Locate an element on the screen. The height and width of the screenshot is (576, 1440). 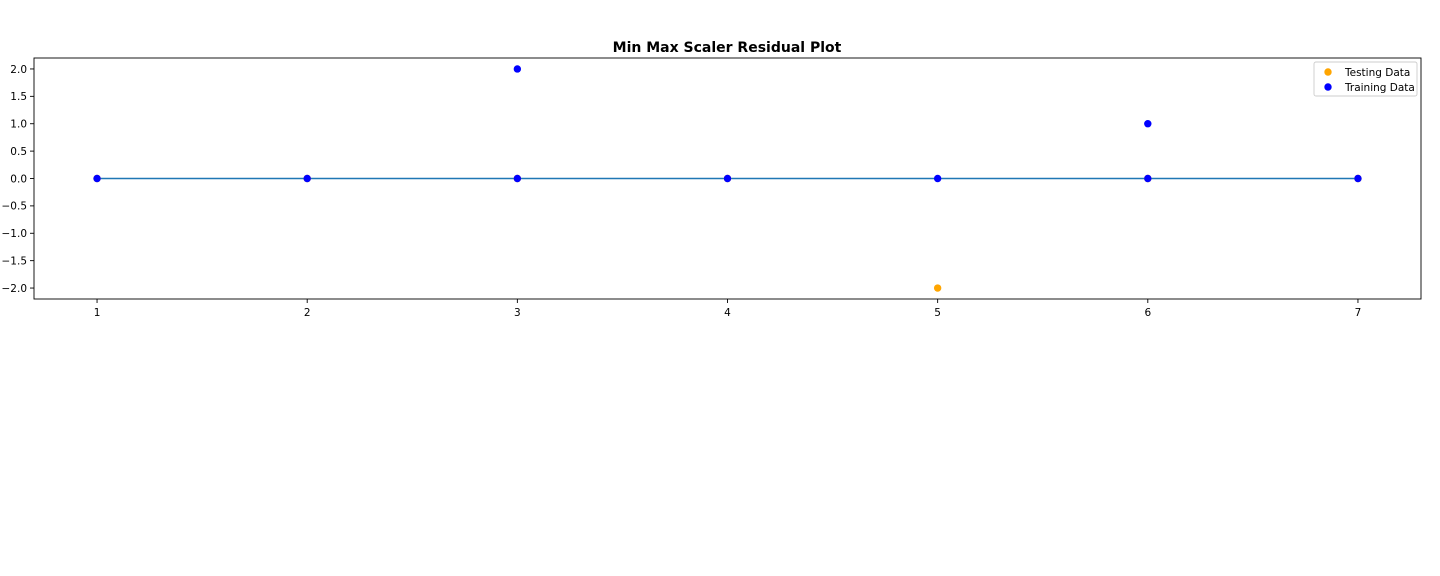
y-tick-label: 0.0 is located at coordinates (18, 179).